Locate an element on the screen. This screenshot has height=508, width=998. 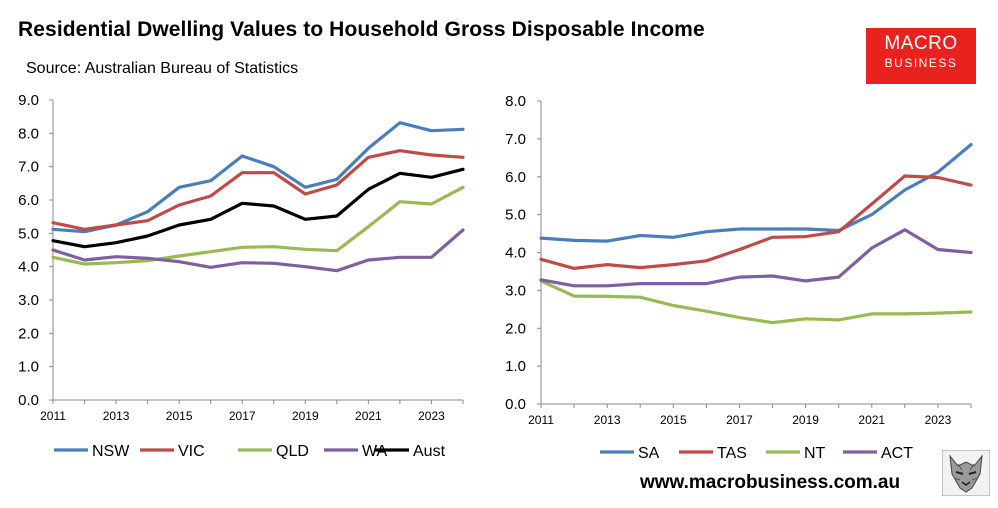
legend-label-tas: TAS is located at coordinates (732, 453).